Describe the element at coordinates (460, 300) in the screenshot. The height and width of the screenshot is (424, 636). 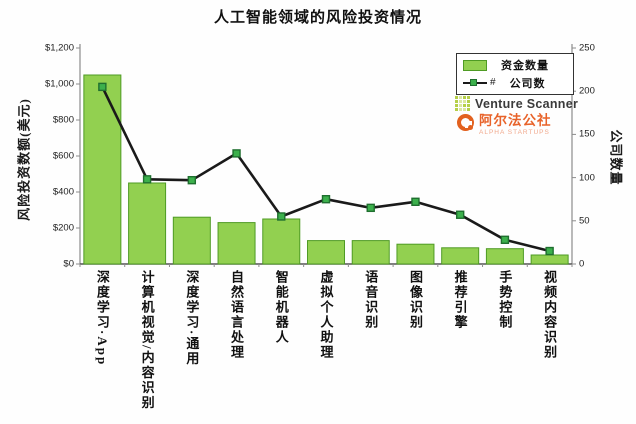
I see `category-label-8: 推荐引擎` at that location.